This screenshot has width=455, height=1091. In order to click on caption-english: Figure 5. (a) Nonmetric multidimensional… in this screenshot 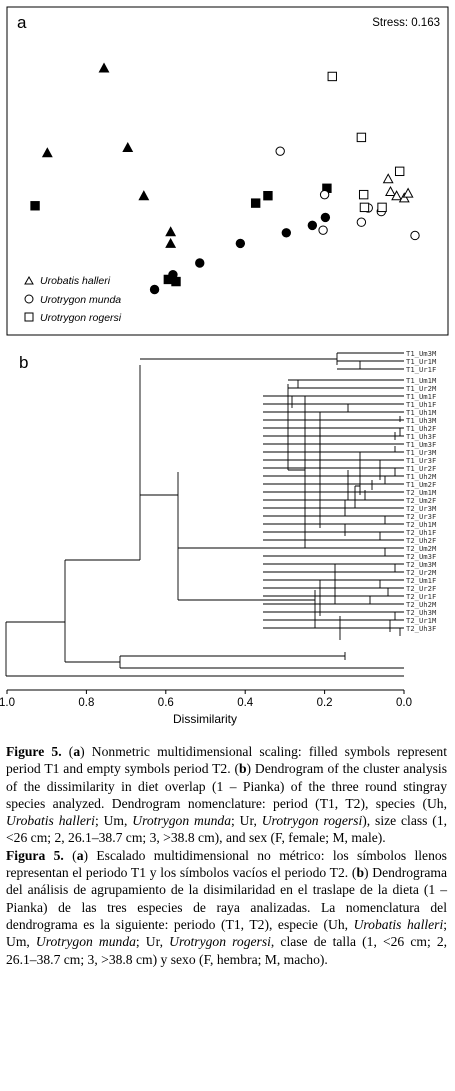, I will do `click(226, 795)`.